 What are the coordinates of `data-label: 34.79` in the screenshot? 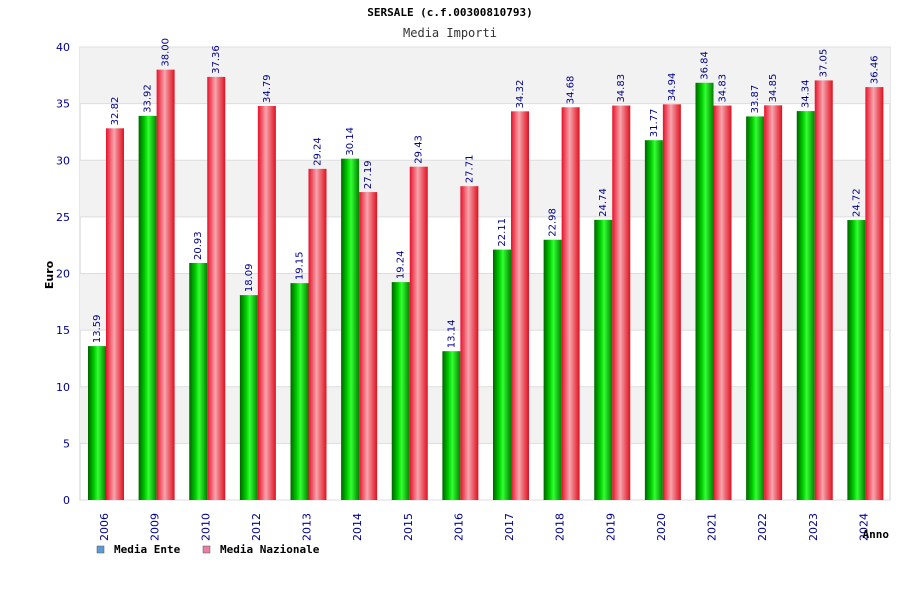 It's located at (267, 88).